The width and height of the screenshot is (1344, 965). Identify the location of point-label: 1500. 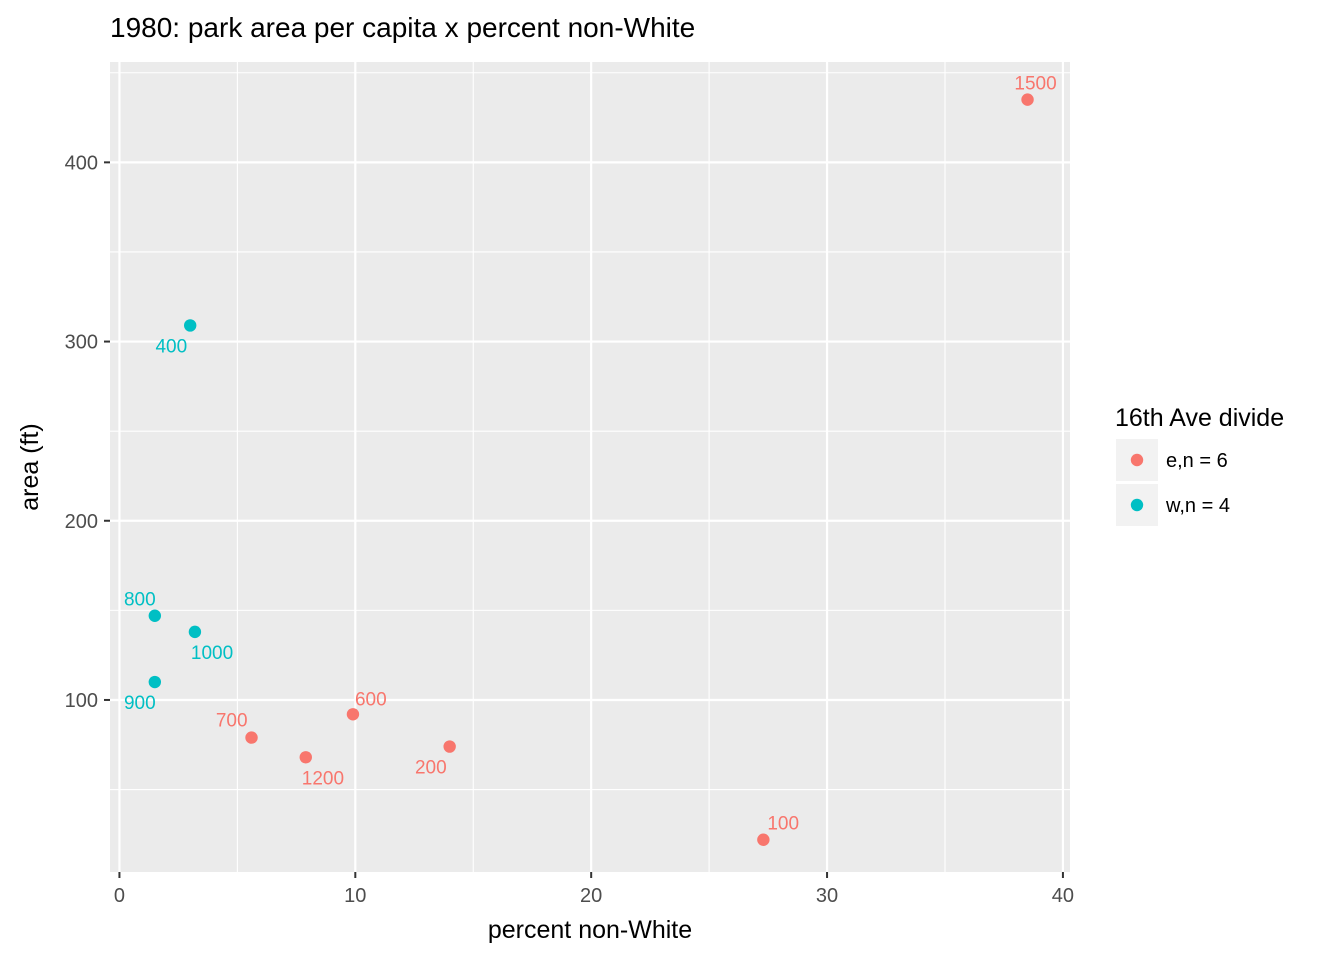
(1035, 84).